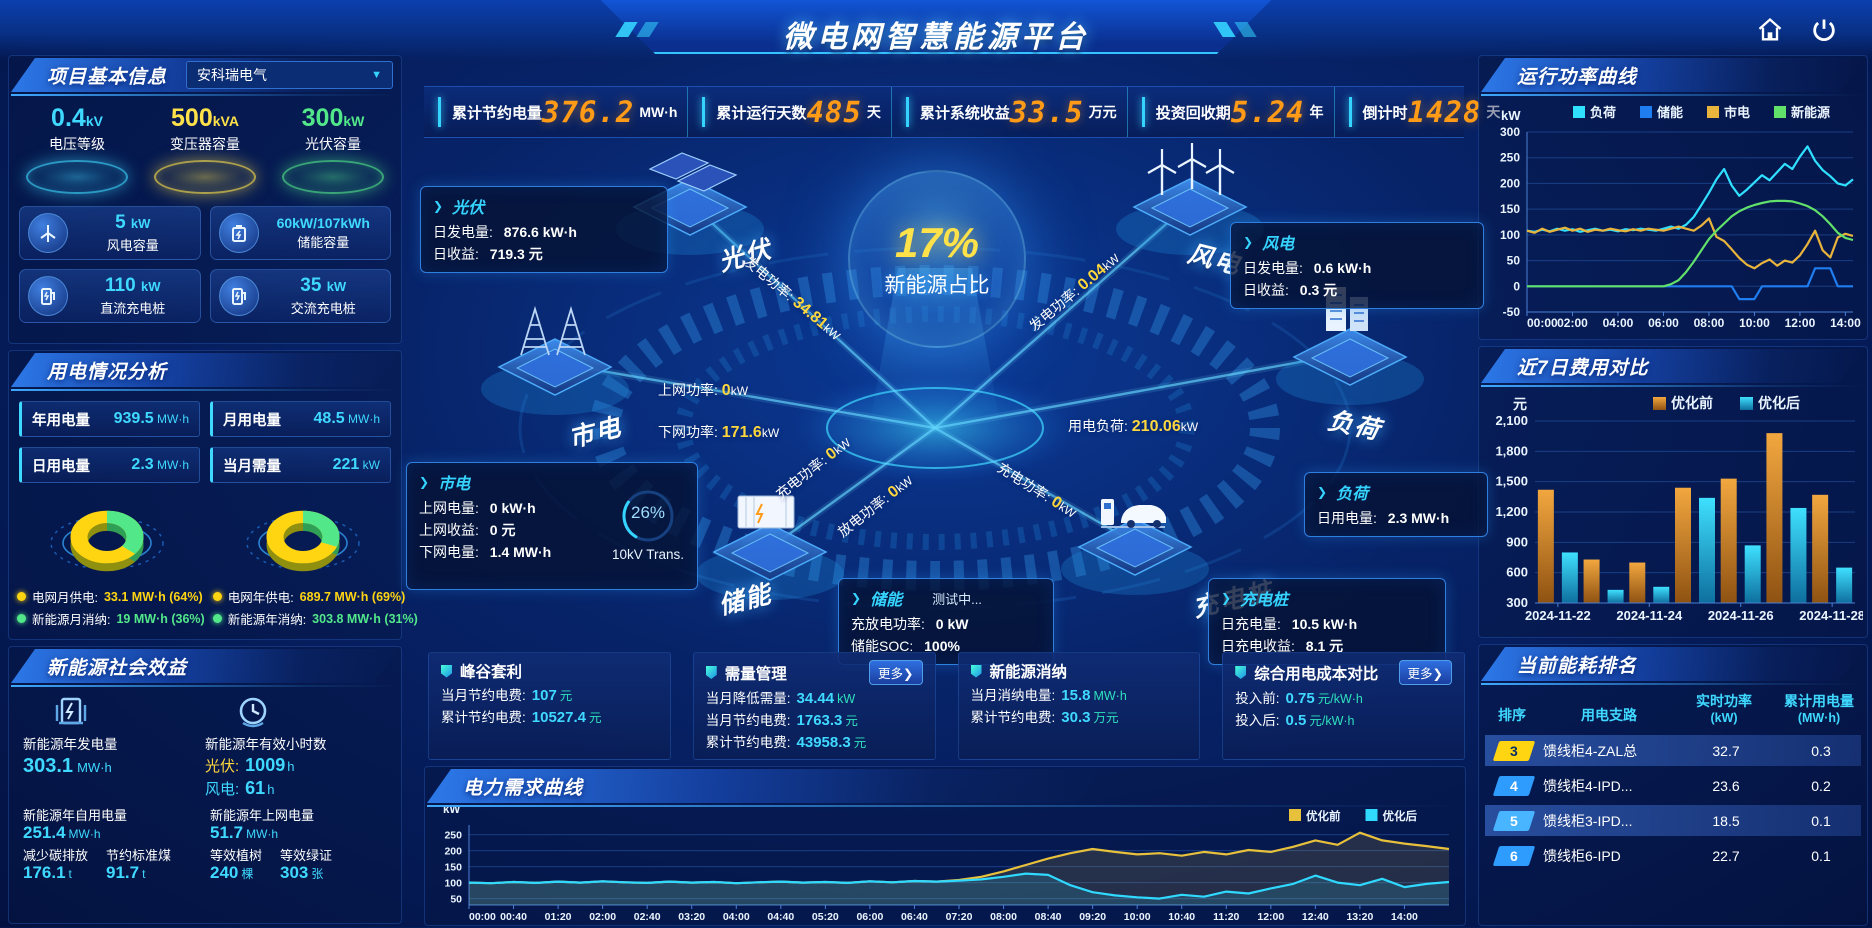 The height and width of the screenshot is (928, 1872). Describe the element at coordinates (205, 149) in the screenshot. I see `podium-1: 500kVA 变压器容量` at that location.